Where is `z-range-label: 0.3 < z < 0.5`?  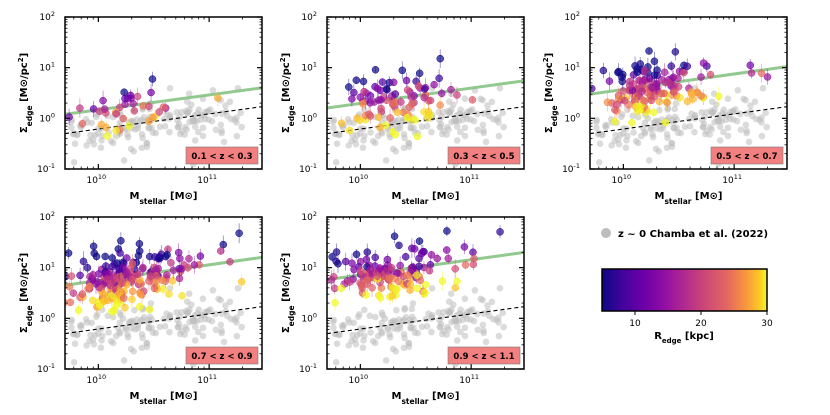 z-range-label: 0.3 < z < 0.5 is located at coordinates (483, 157).